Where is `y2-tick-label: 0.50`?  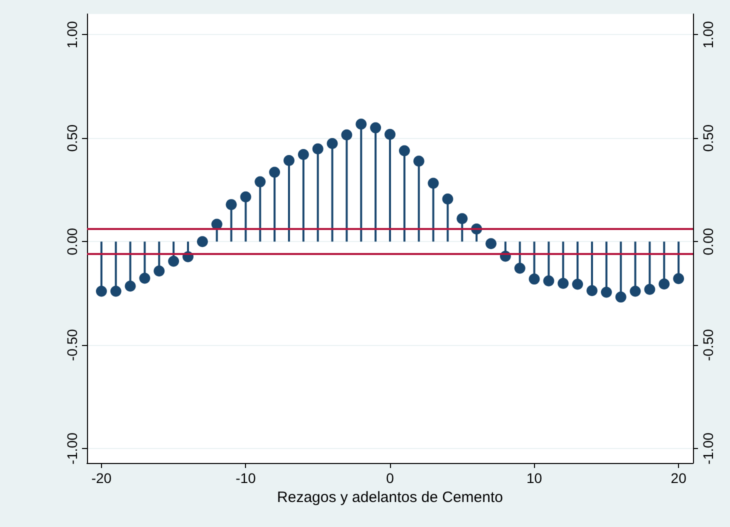
y2-tick-label: 0.50 is located at coordinates (708, 138).